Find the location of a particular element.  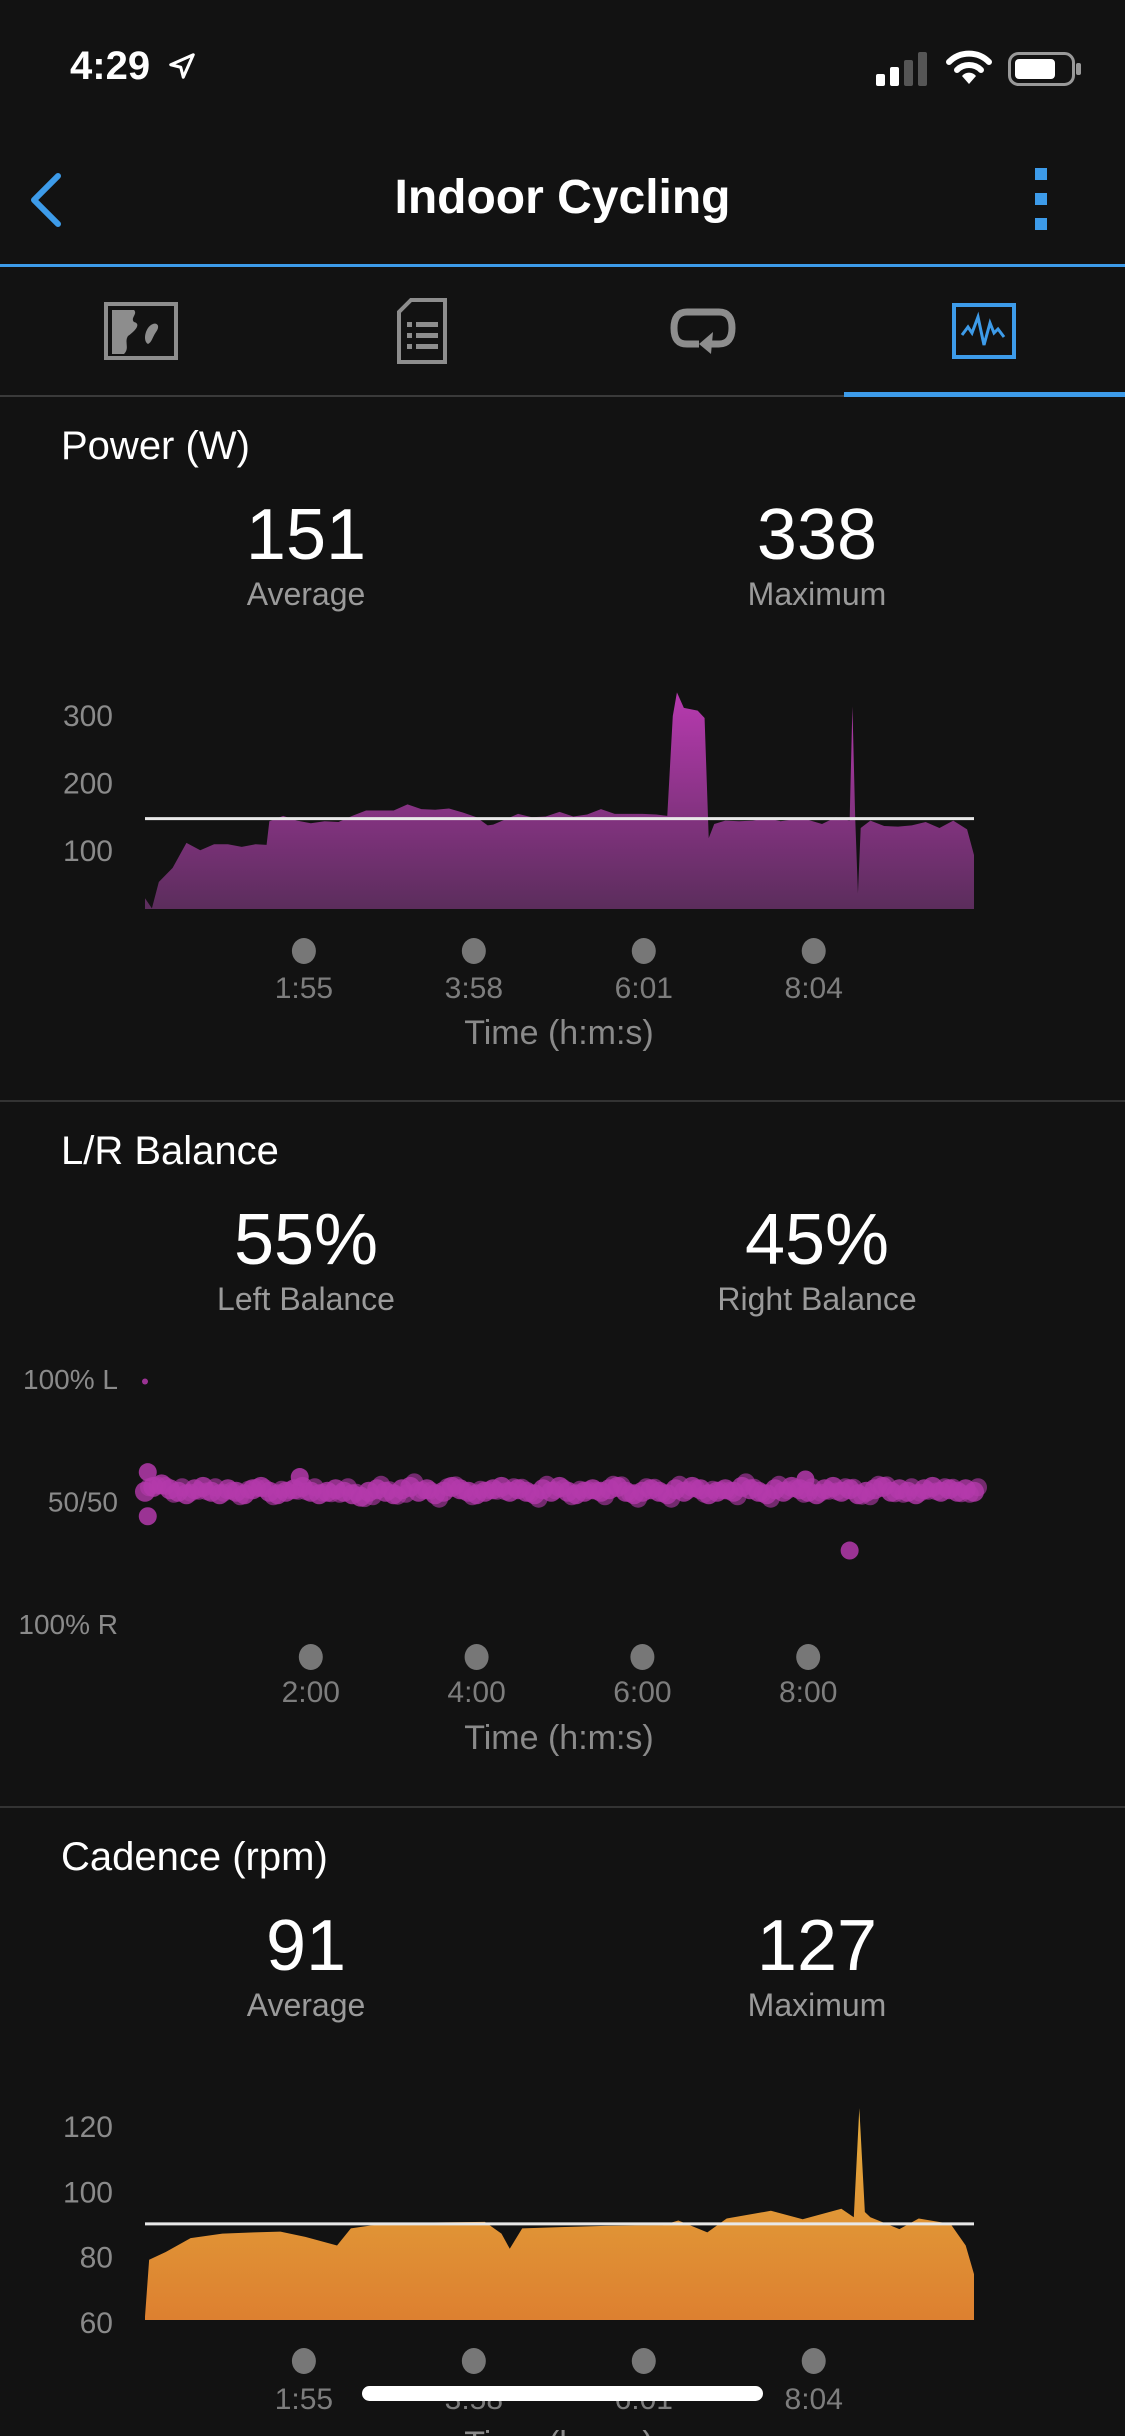

tab-bar is located at coordinates (562, 332).